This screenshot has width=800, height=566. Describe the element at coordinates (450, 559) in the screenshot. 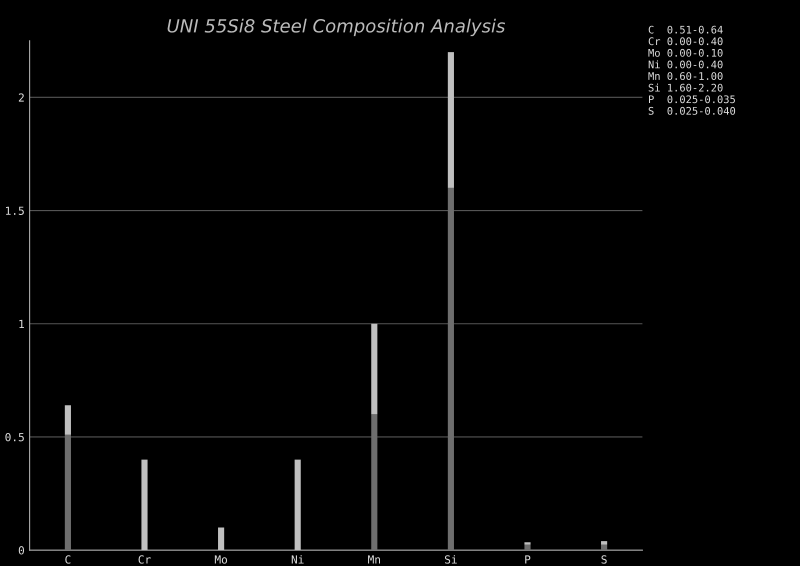

I see `x-tick-label: Si` at that location.